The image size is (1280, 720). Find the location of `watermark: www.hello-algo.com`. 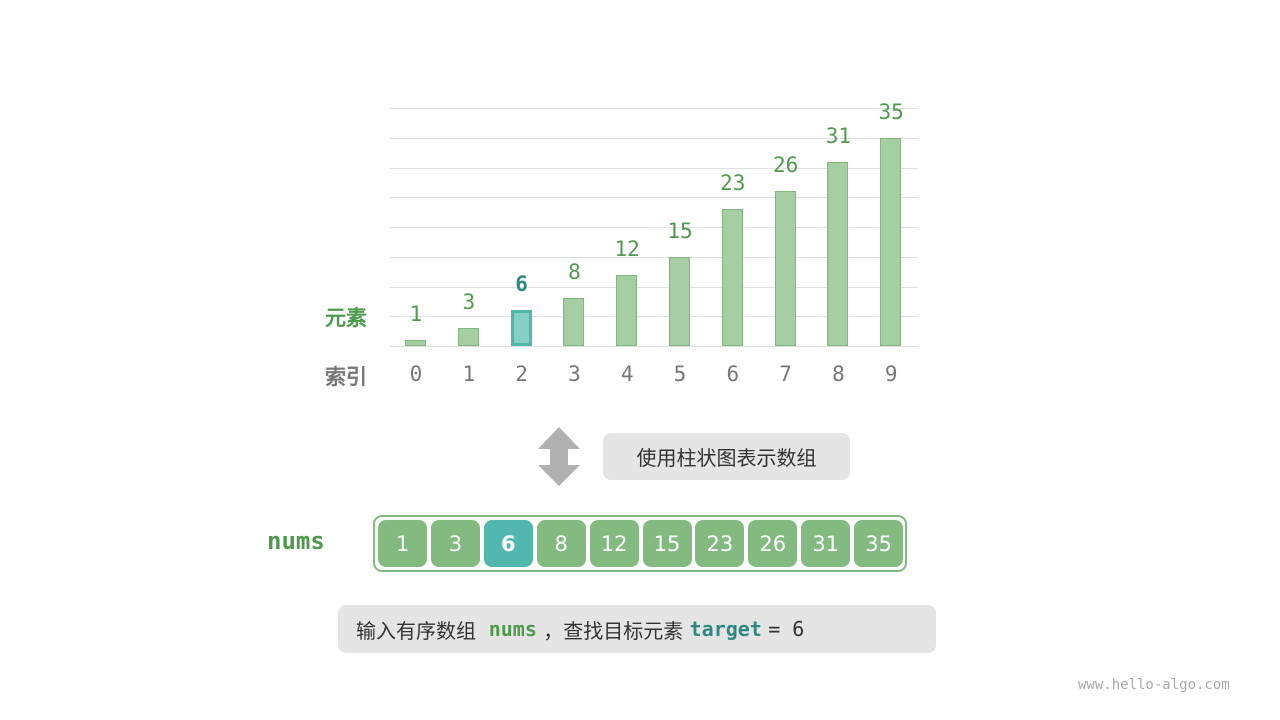

watermark: www.hello-algo.com is located at coordinates (1154, 685).